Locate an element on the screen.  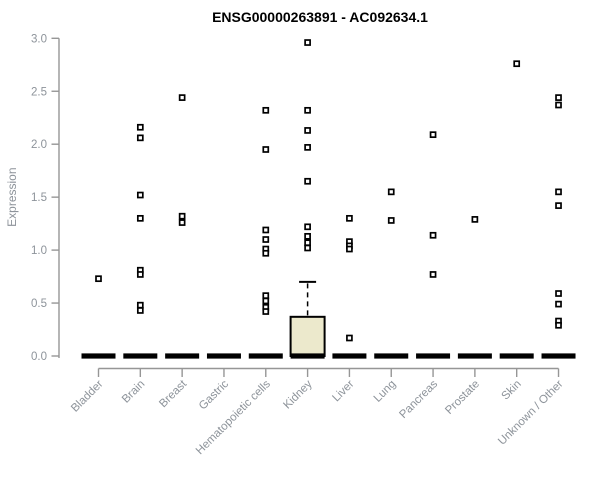
x-tick-label: Bladder is located at coordinates (87, 396).